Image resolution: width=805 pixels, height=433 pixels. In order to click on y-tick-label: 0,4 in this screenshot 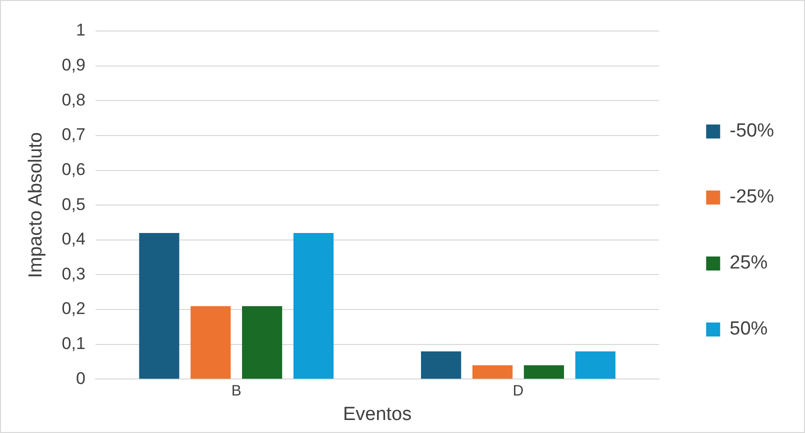, I will do `click(74, 239)`.